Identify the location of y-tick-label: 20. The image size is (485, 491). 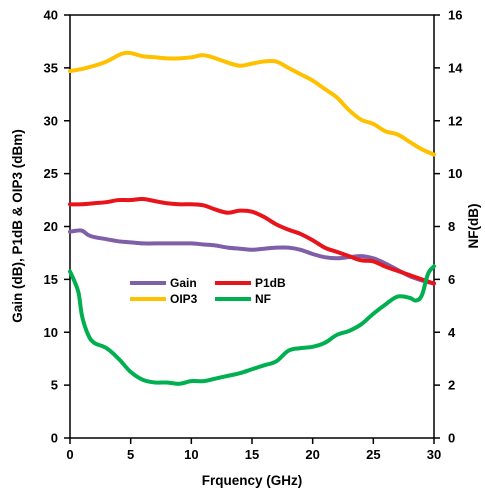
(51, 226).